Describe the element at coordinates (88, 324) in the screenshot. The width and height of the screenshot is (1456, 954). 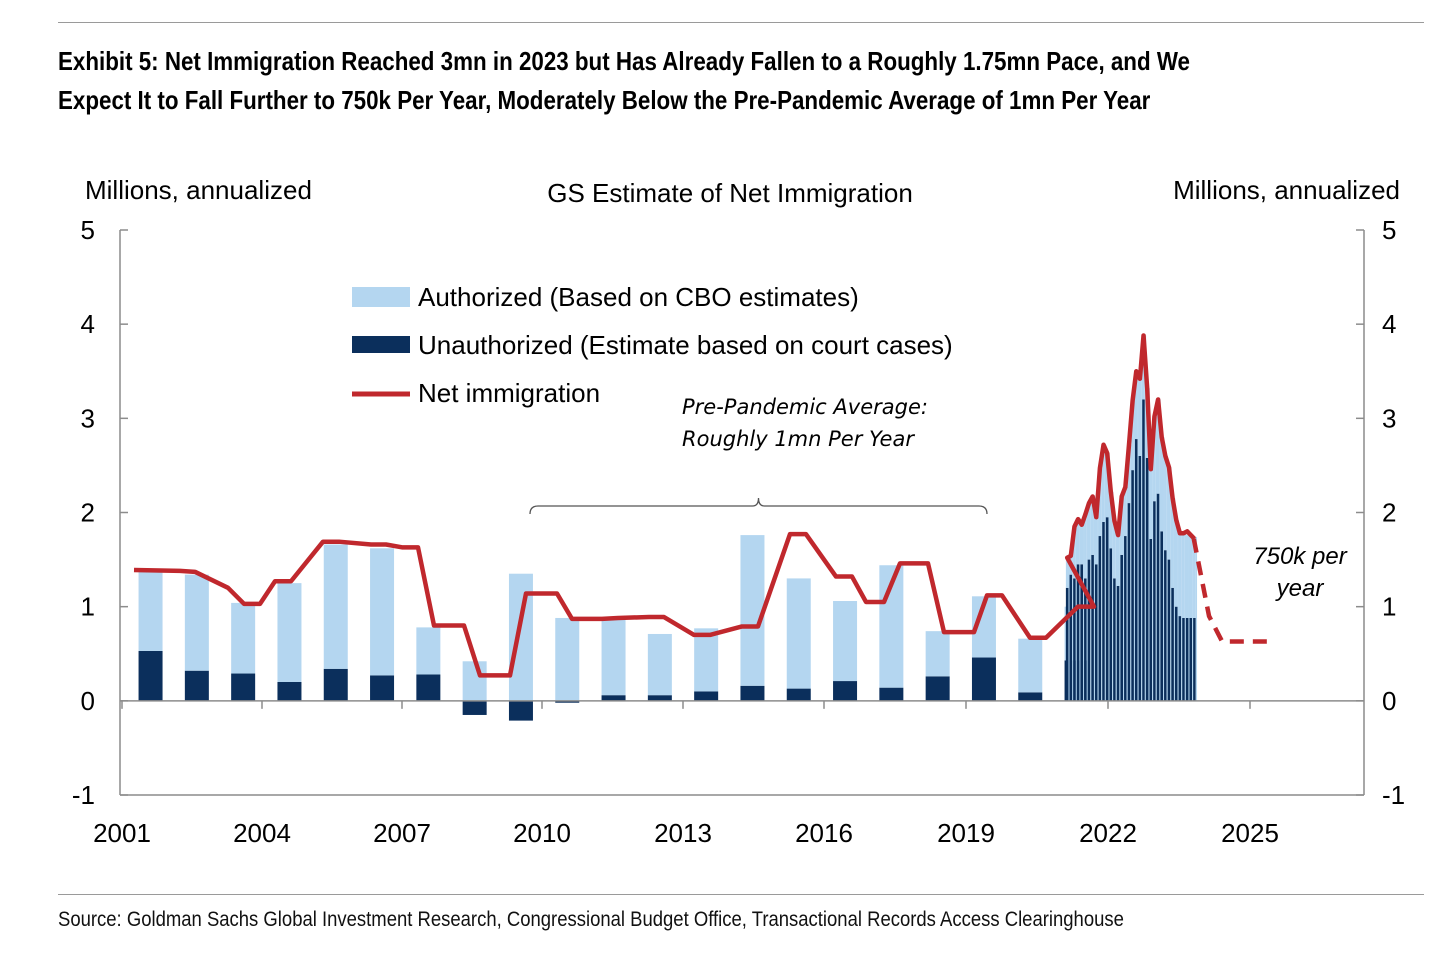
I see `left-tick-label: 4` at that location.